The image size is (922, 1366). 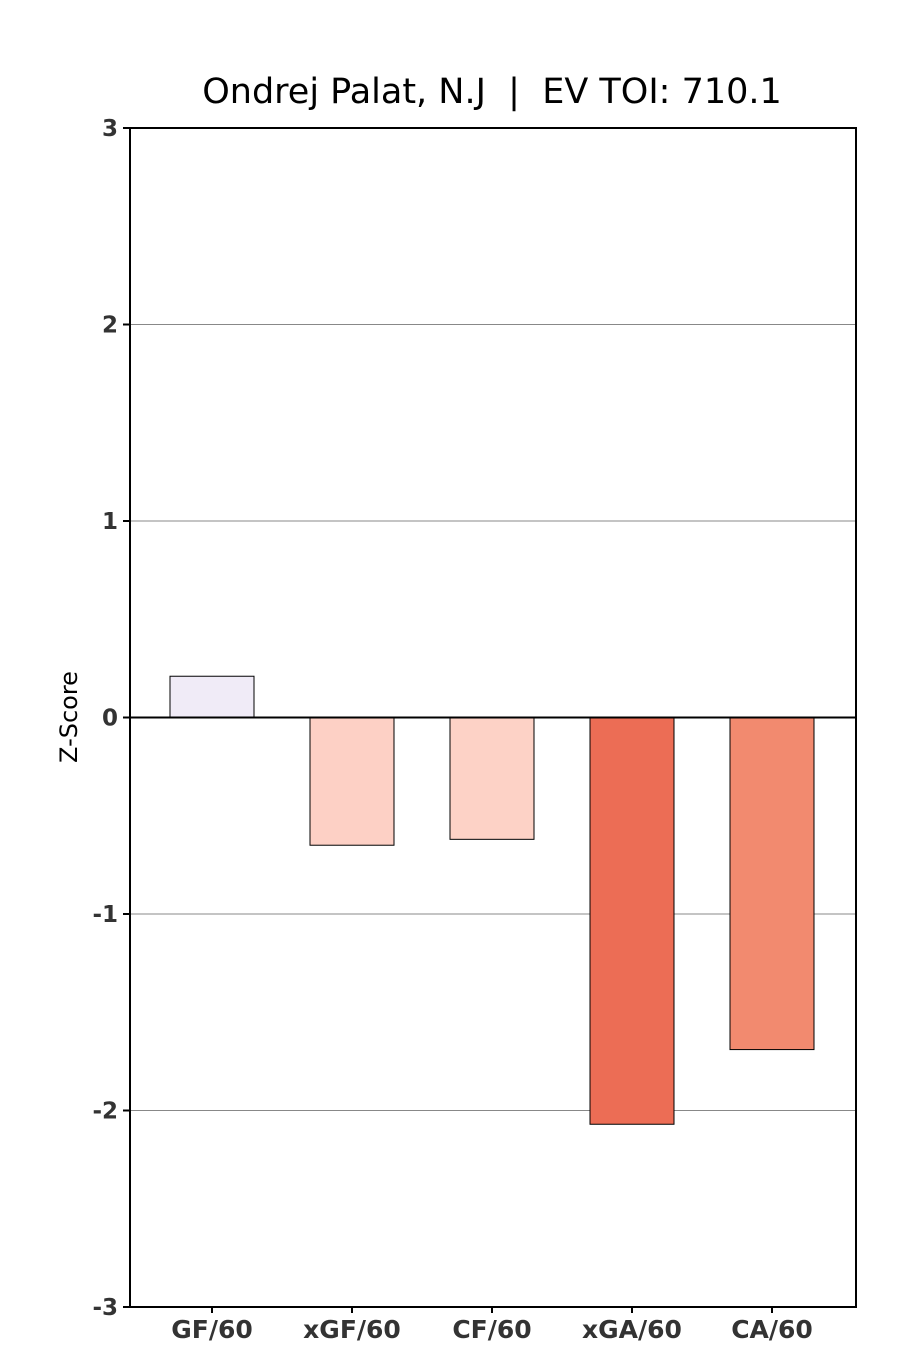 I want to click on chart-title: Ondrej Palat, N.J | EV TOI: 710.1, so click(x=492, y=92).